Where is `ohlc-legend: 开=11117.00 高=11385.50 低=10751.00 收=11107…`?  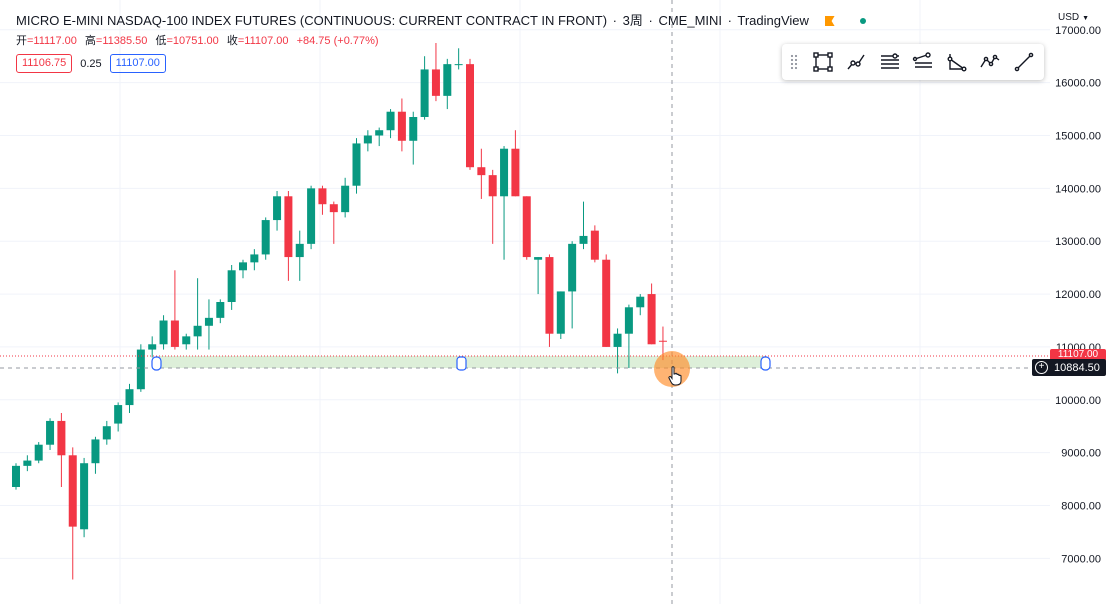 ohlc-legend: 开=11117.00 高=11385.50 低=10751.00 收=11107… is located at coordinates (200, 40).